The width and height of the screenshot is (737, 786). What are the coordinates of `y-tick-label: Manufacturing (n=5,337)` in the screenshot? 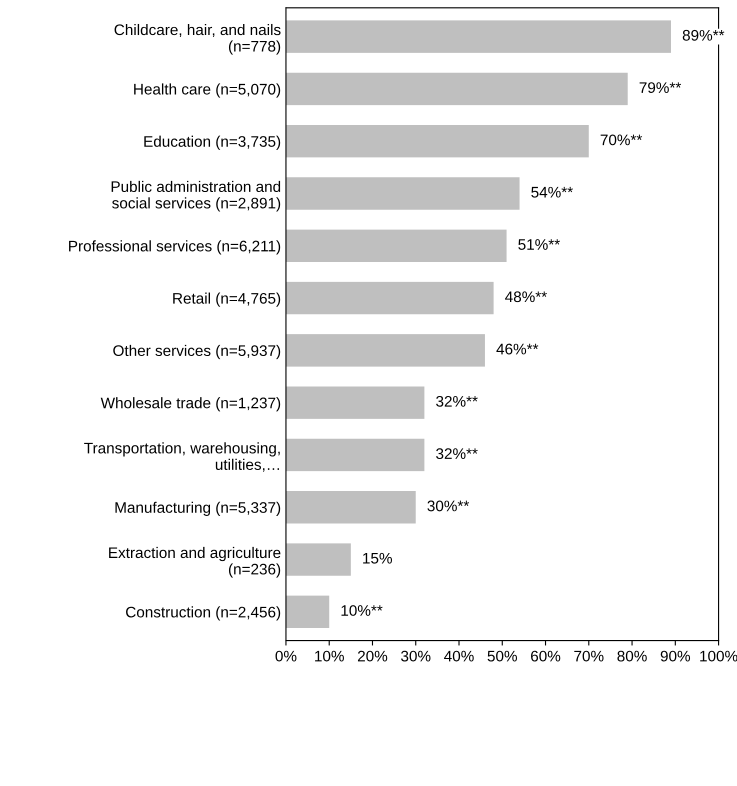 It's located at (197, 509).